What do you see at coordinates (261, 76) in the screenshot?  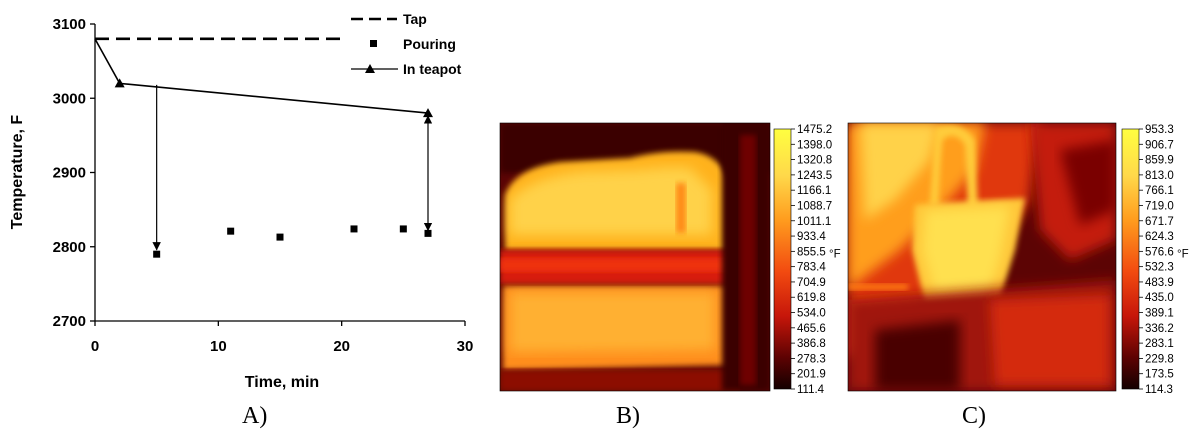 I see `teapot-line` at bounding box center [261, 76].